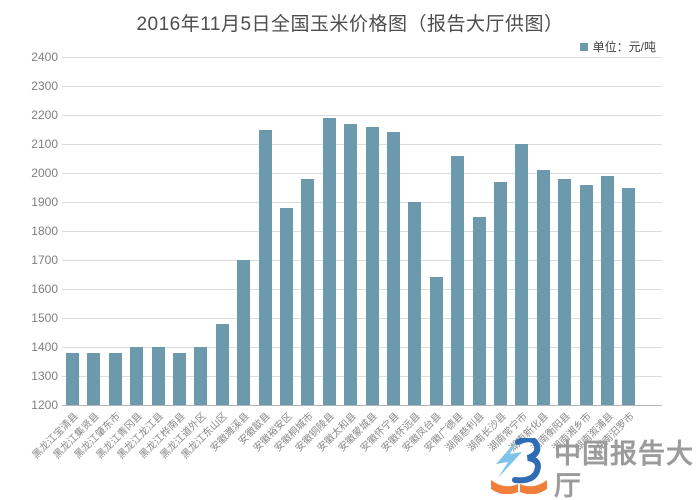  Describe the element at coordinates (44, 86) in the screenshot. I see `y-tick-label-2300: 2300` at that location.